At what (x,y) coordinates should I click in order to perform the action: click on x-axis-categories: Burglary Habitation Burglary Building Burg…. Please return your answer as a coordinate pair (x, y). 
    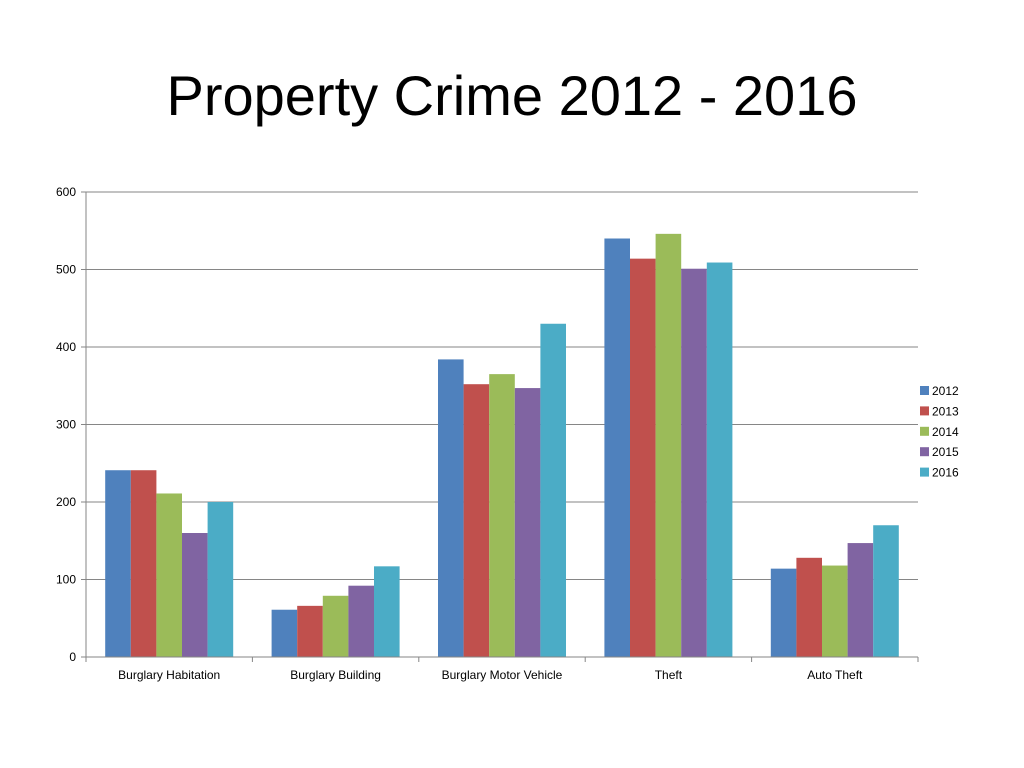
    Looking at the image, I should click on (490, 675).